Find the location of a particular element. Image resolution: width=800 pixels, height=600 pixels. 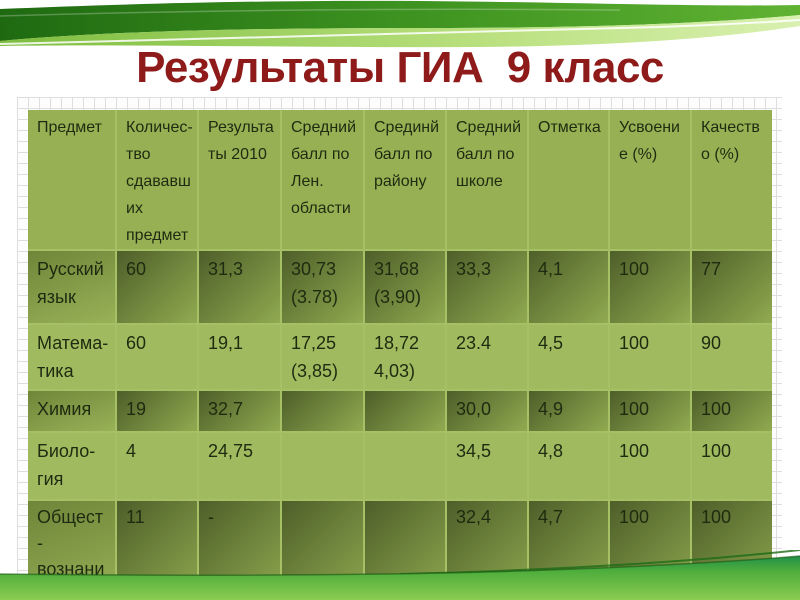

table-cell: 23.4 is located at coordinates (487, 357).